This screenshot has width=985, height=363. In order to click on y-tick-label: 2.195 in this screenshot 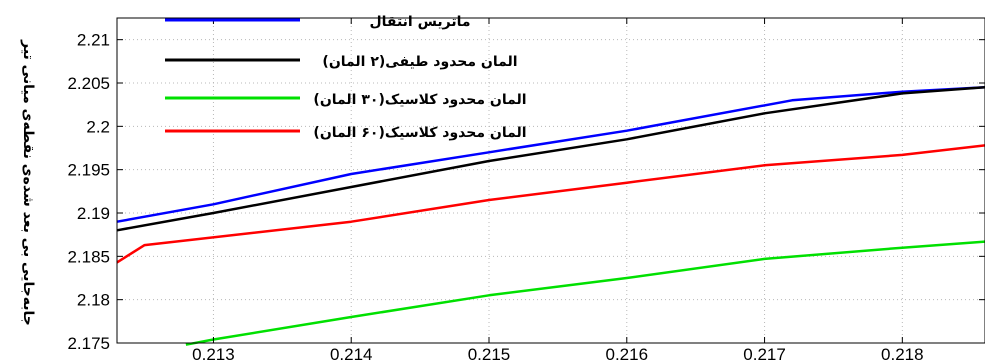, I will do `click(88, 170)`.